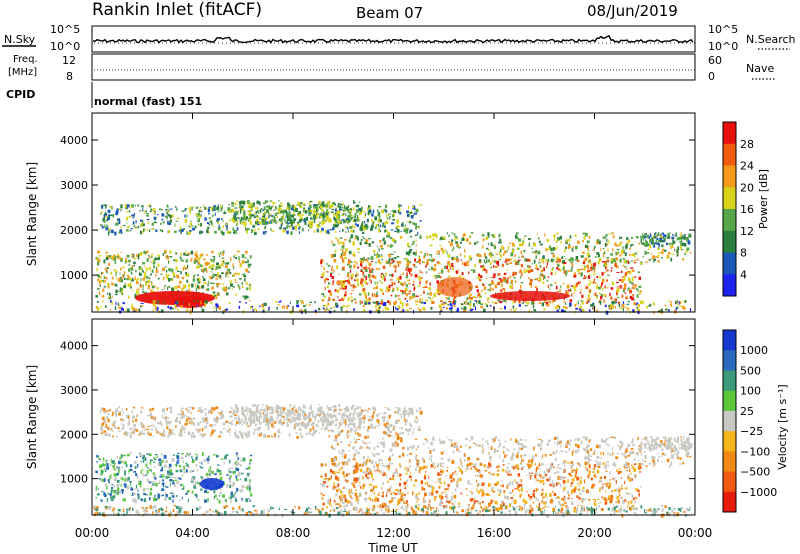  What do you see at coordinates (389, 13) in the screenshot?
I see `beam-title: Beam 07` at bounding box center [389, 13].